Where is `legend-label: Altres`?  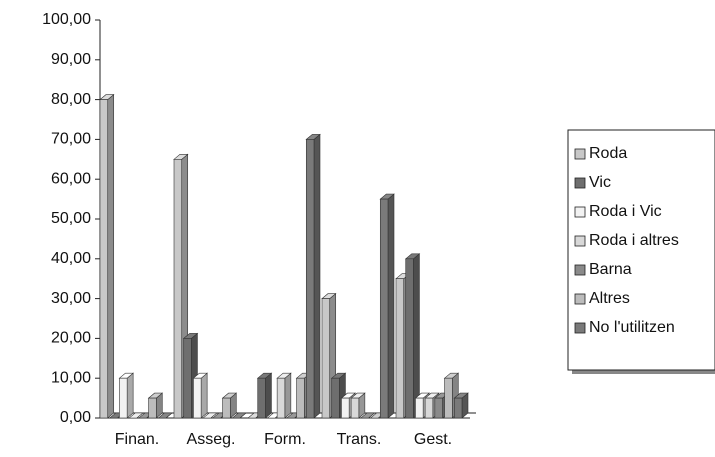 legend-label: Altres is located at coordinates (609, 298).